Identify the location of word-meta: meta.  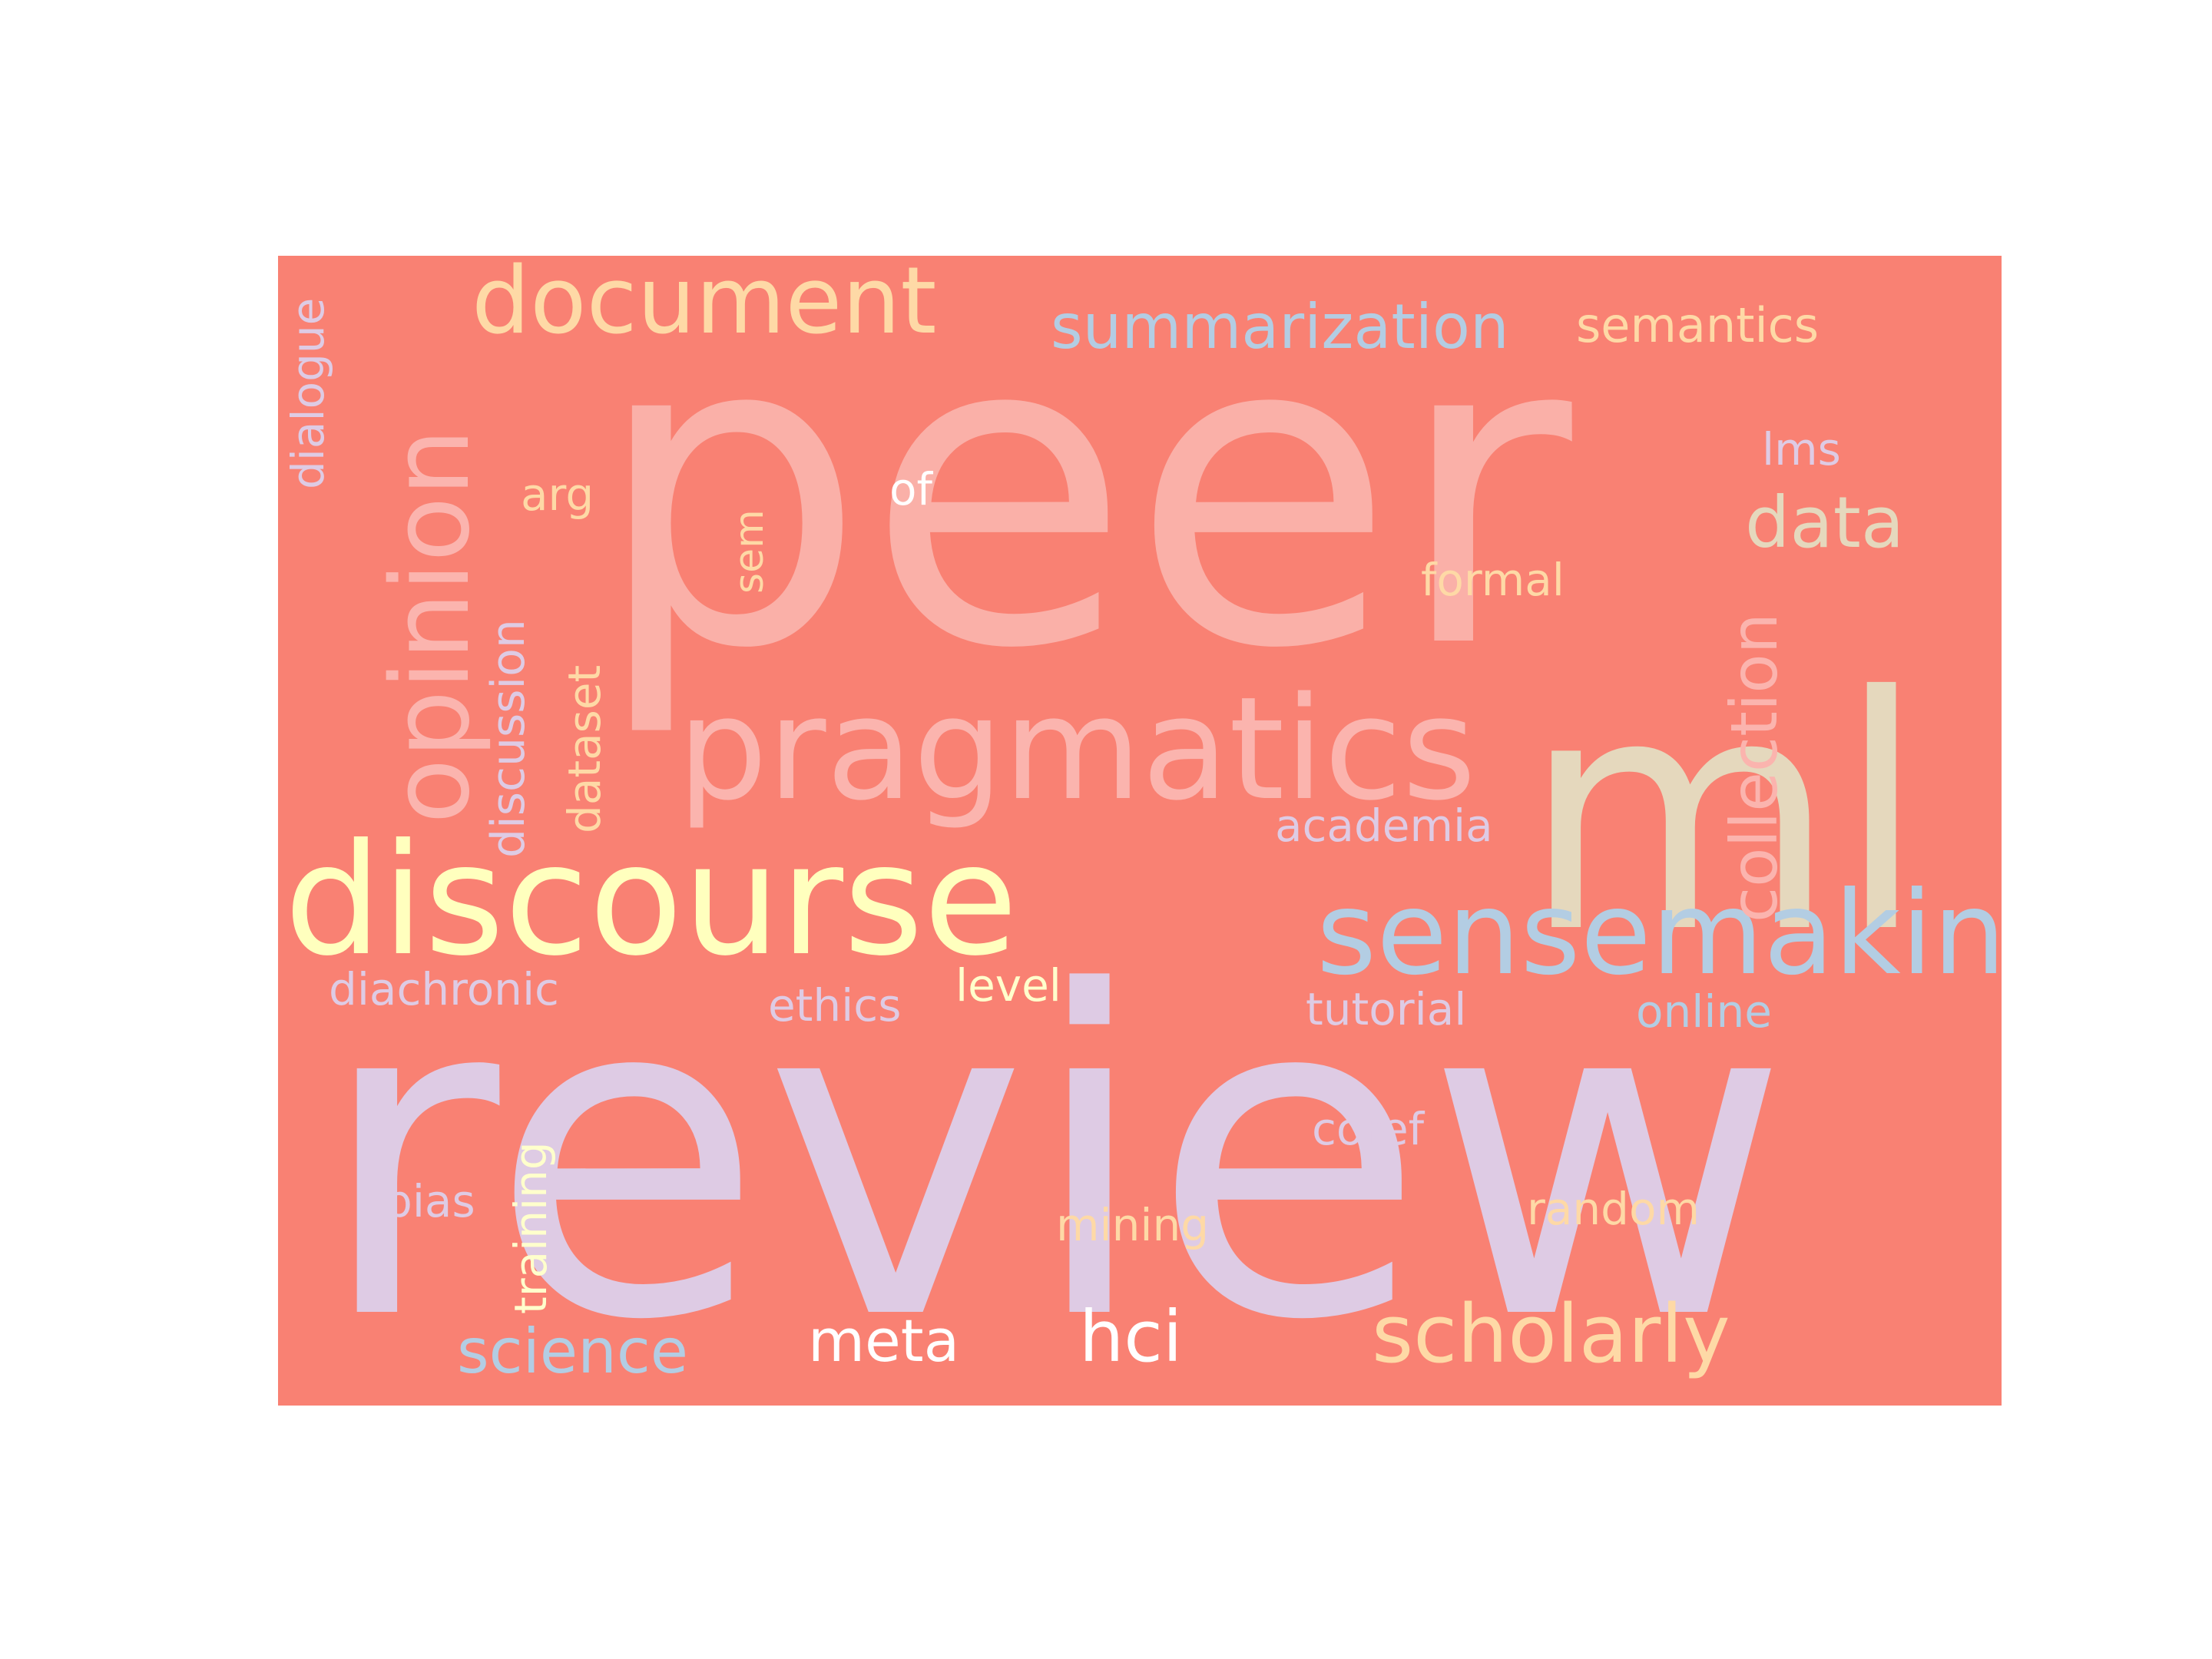
(884, 1341).